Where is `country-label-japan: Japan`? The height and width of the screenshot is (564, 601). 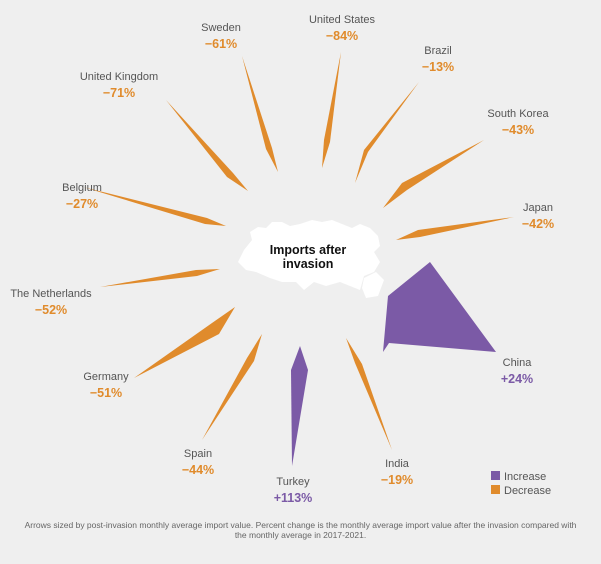 country-label-japan: Japan is located at coordinates (538, 208).